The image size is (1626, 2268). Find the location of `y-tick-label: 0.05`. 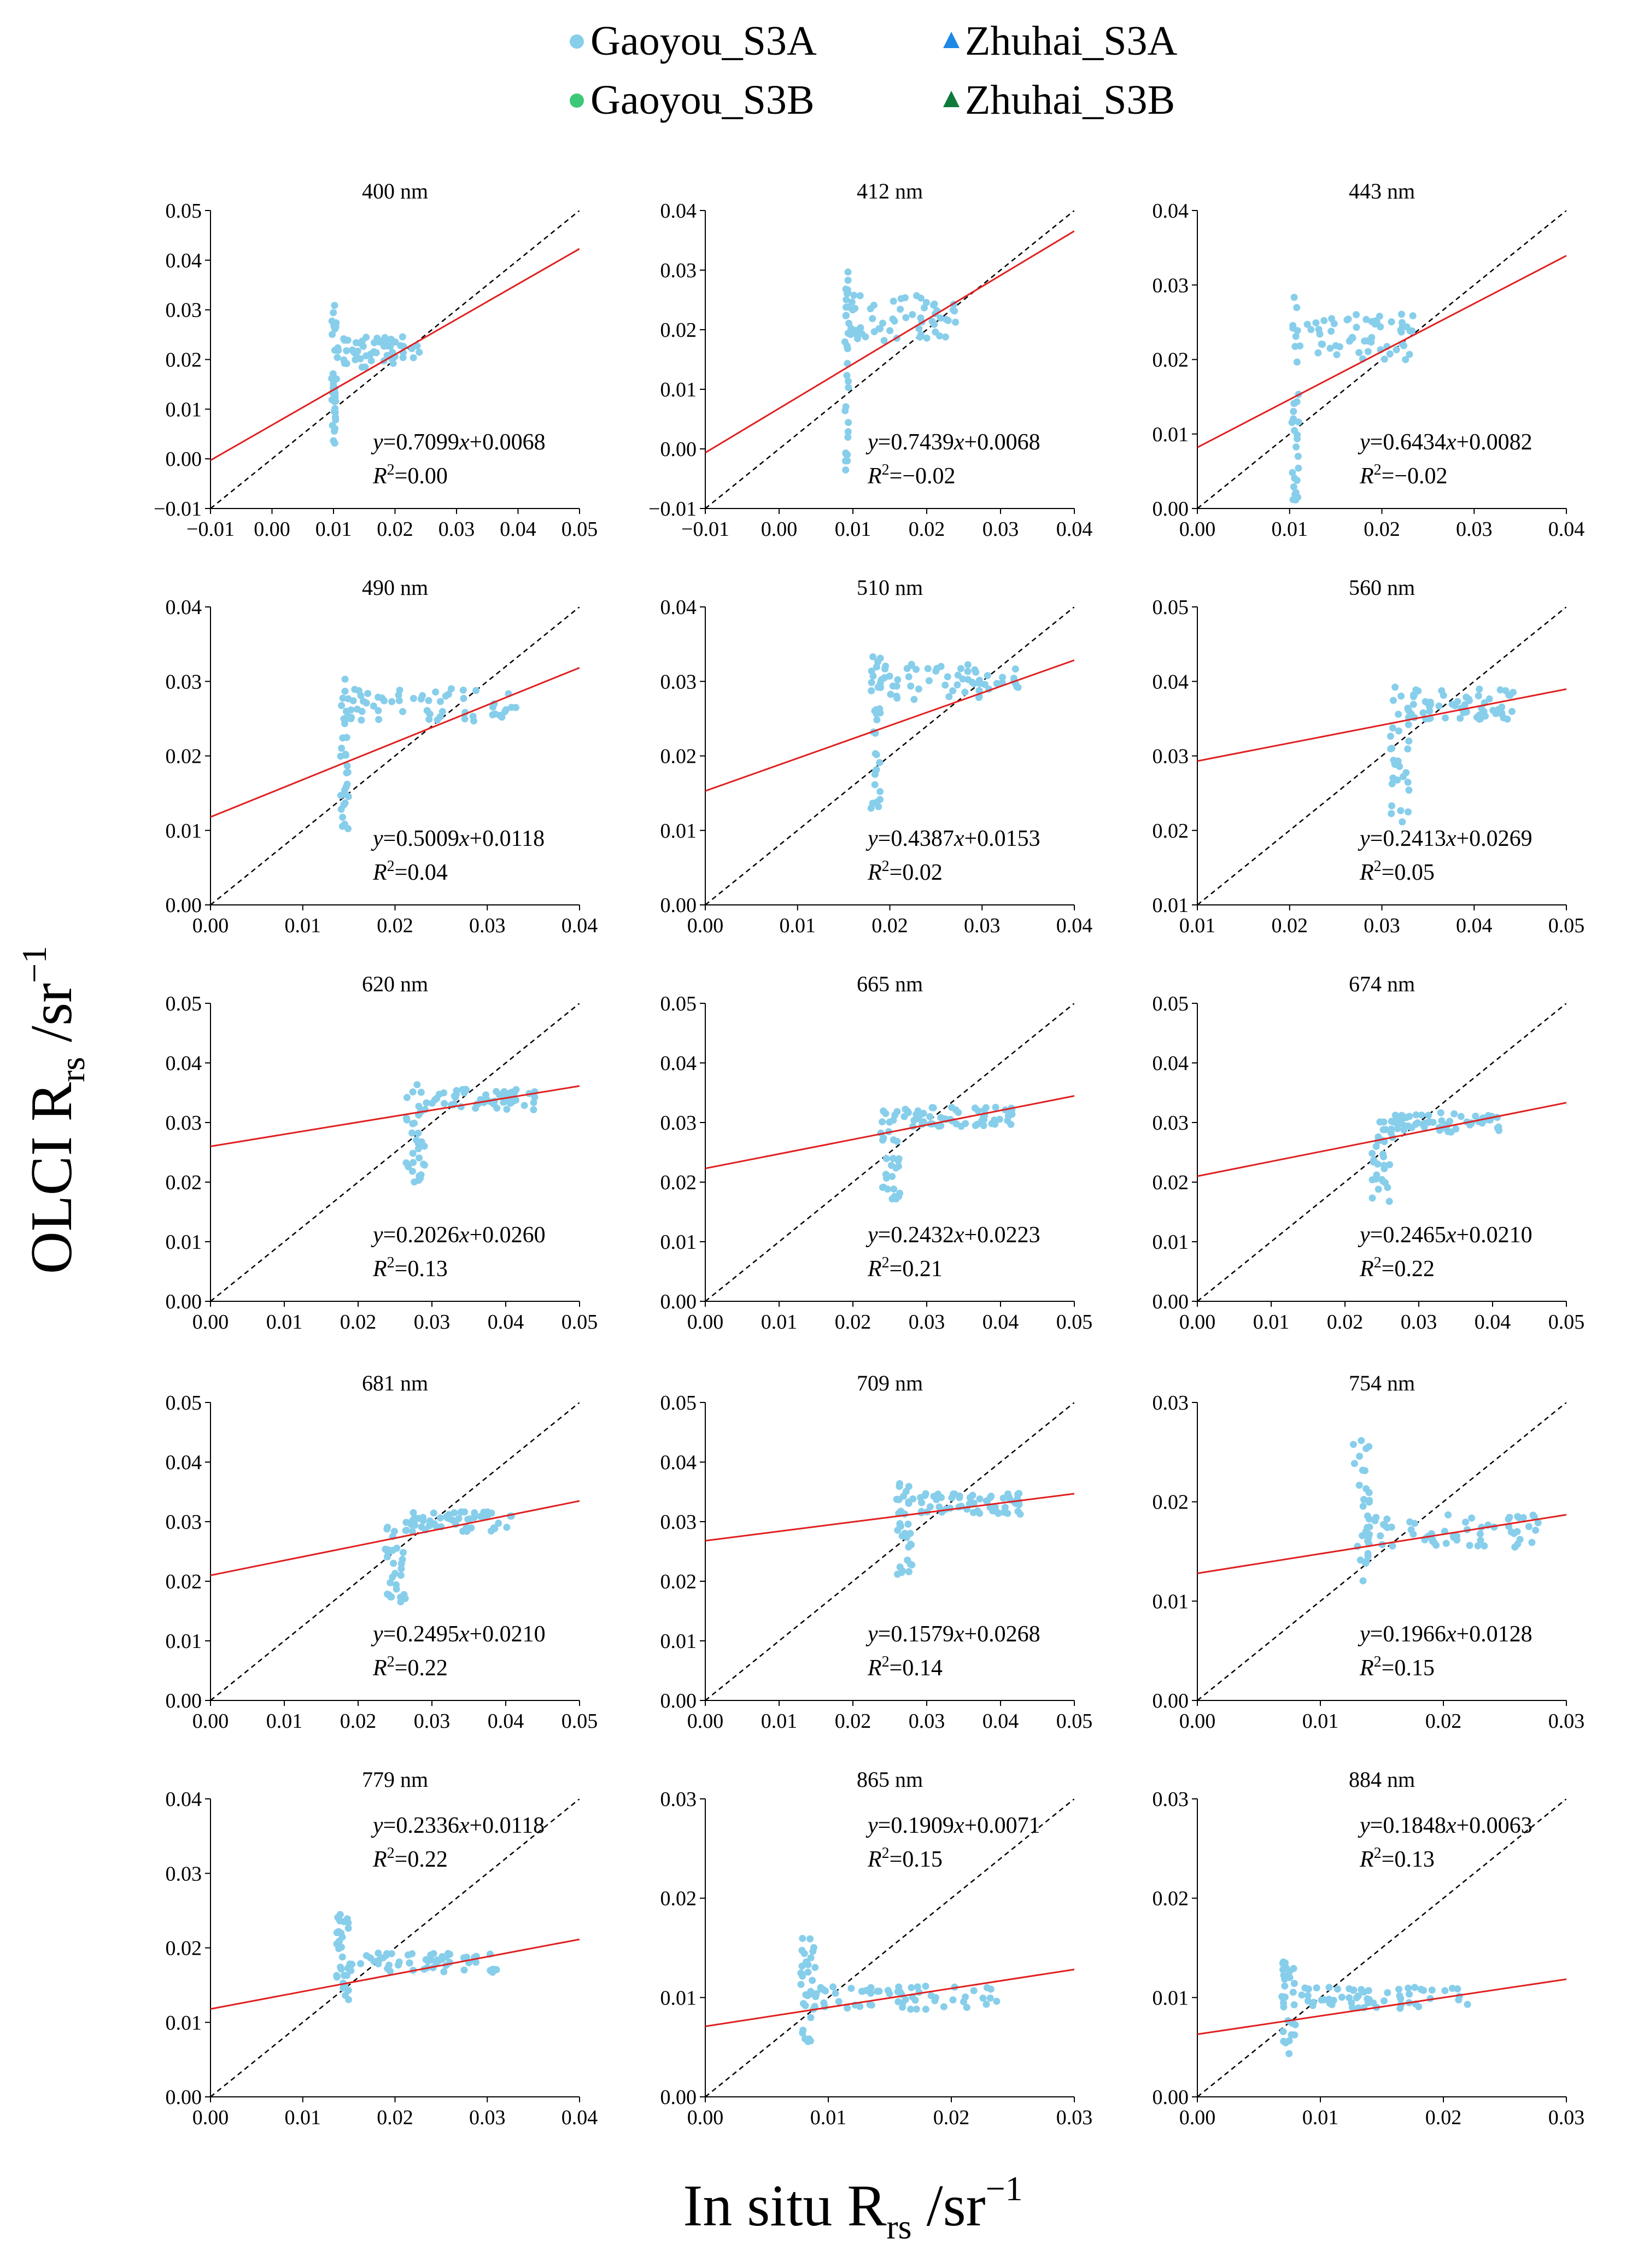

y-tick-label: 0.05 is located at coordinates (1171, 1003).